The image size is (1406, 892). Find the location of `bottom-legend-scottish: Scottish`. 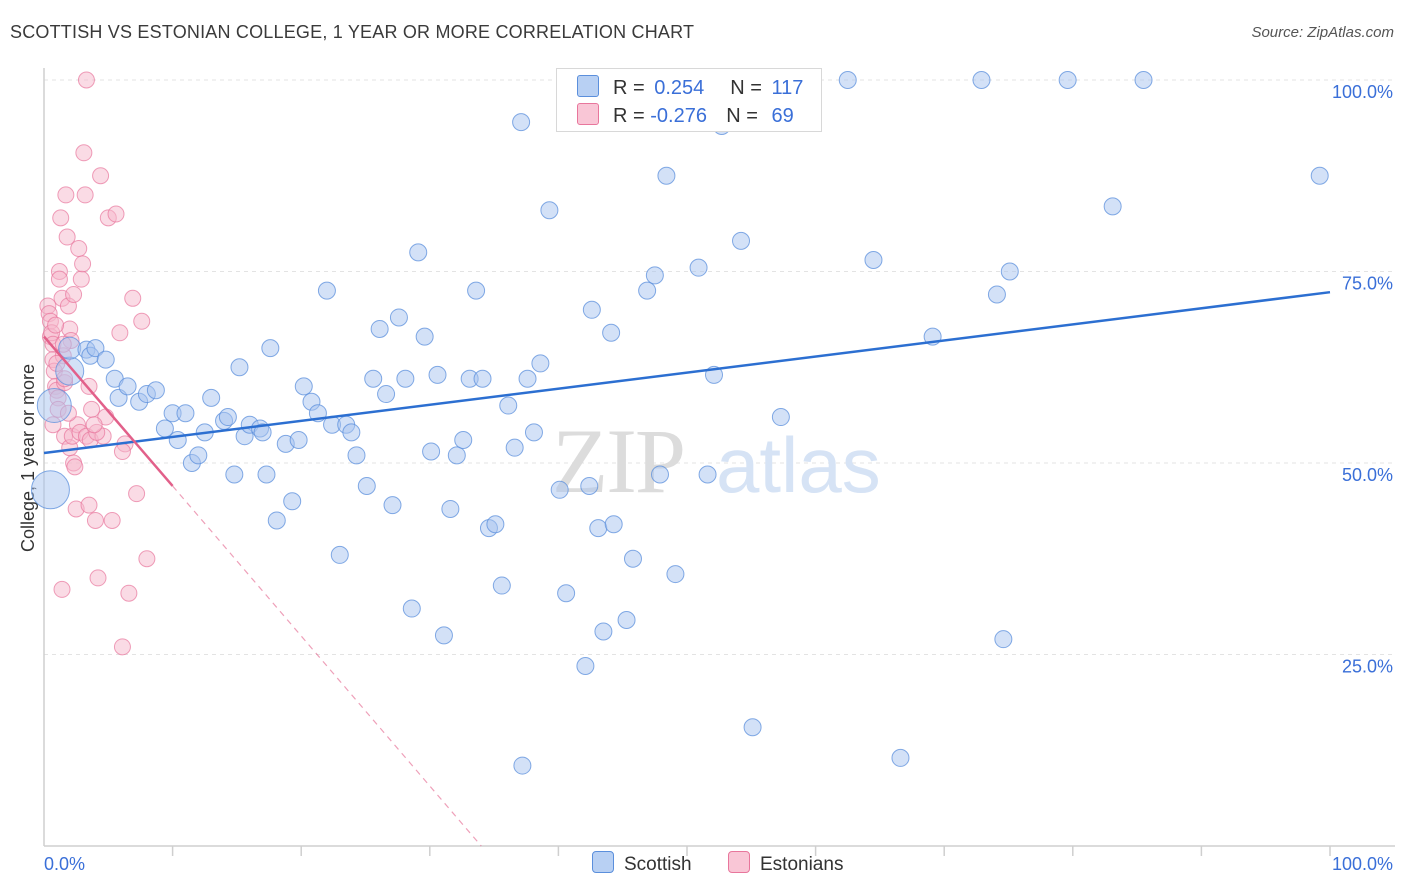

bottom-legend-scottish: Scottish is located at coordinates (642, 863).